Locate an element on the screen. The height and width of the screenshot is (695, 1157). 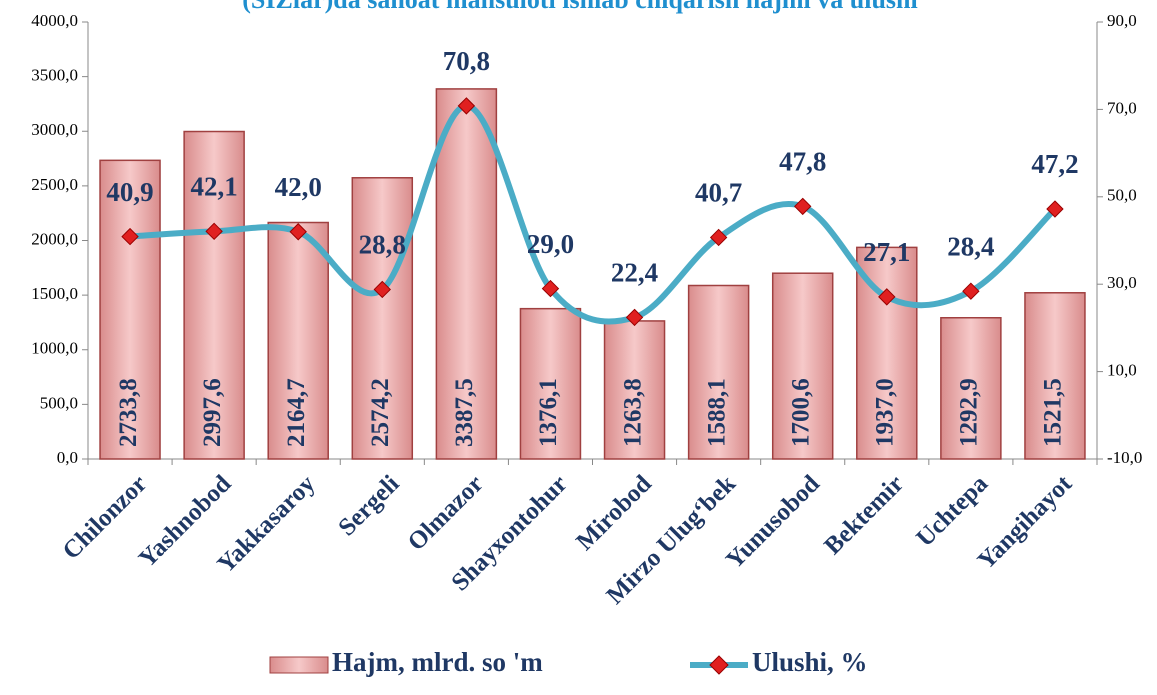
line-value-label: 28,8 is located at coordinates (382, 245).